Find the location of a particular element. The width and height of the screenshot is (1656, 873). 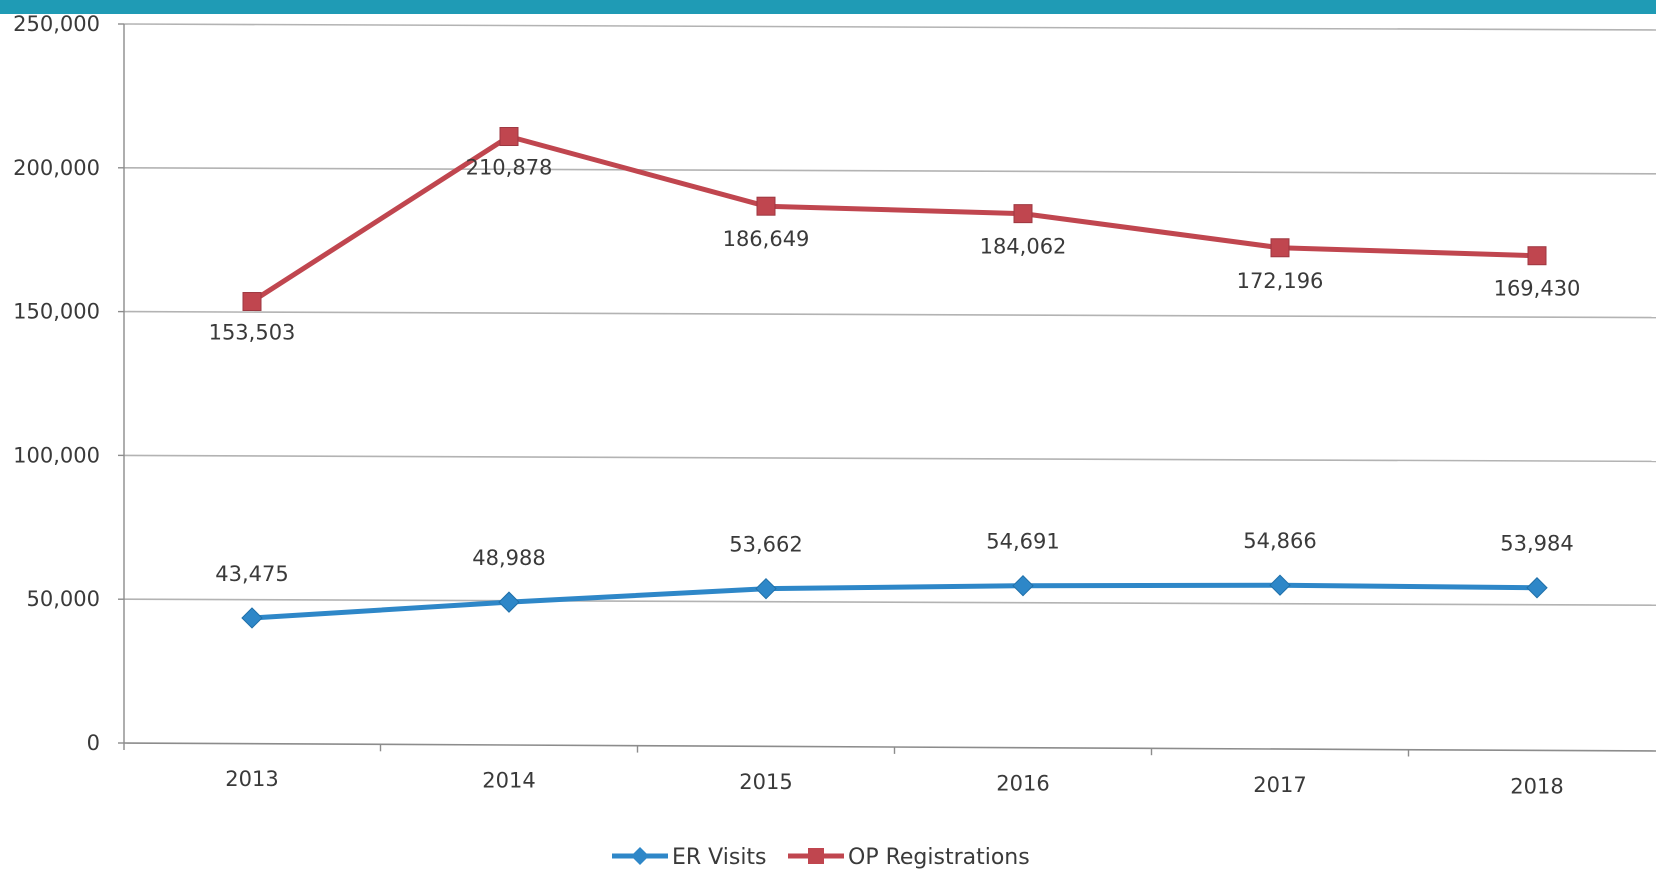

x-axis-line is located at coordinates (889, 747).